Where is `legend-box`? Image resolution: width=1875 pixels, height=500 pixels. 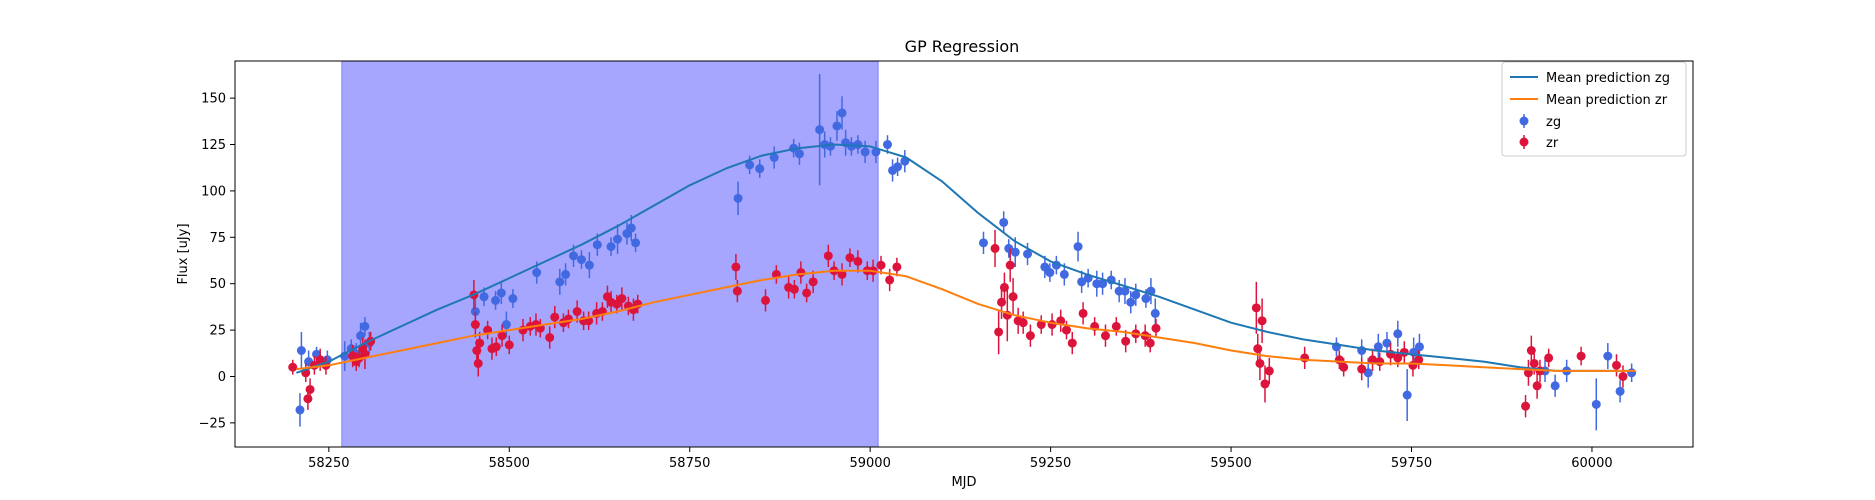
legend-box is located at coordinates (1594, 109).